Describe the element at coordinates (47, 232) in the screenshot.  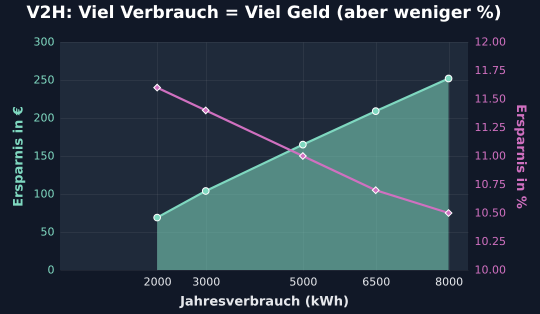
I see `y-tick-label: 50` at that location.